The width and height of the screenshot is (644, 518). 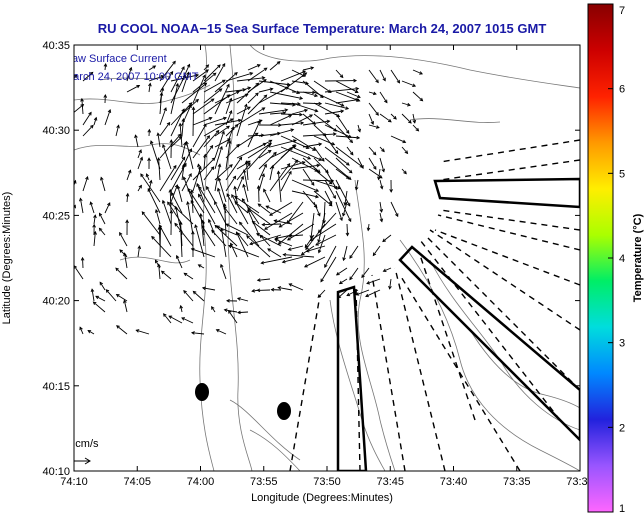 I want to click on x-tick-label: 74:10, so click(x=74, y=482).